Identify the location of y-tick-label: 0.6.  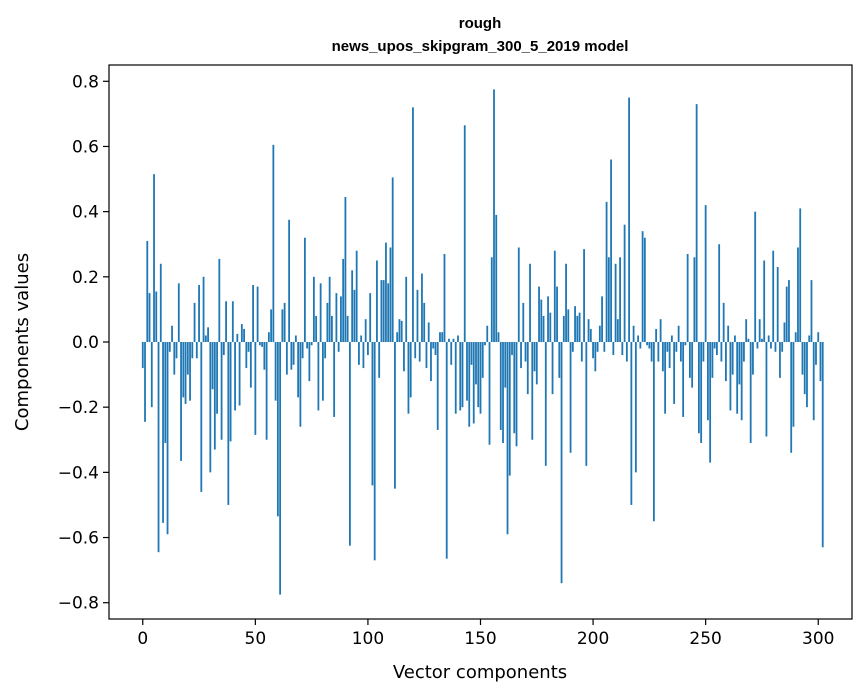
(85, 147).